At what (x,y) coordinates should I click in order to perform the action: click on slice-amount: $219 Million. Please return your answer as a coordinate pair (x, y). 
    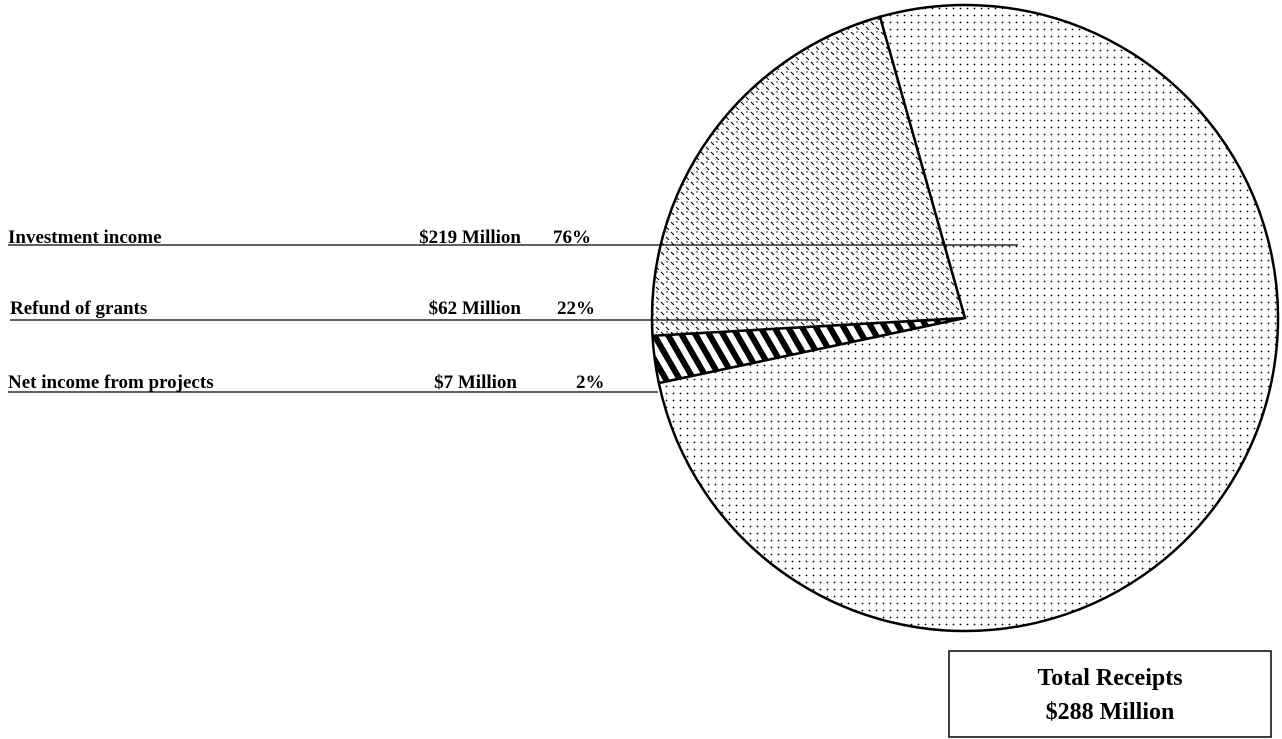
    Looking at the image, I should click on (470, 237).